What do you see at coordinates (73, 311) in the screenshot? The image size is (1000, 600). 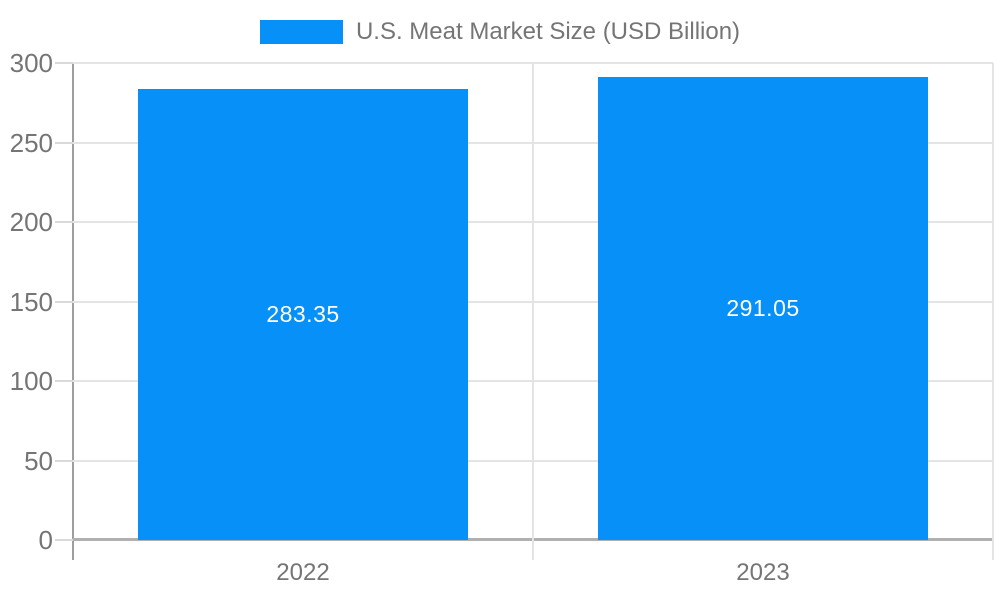 I see `y-axis-line` at bounding box center [73, 311].